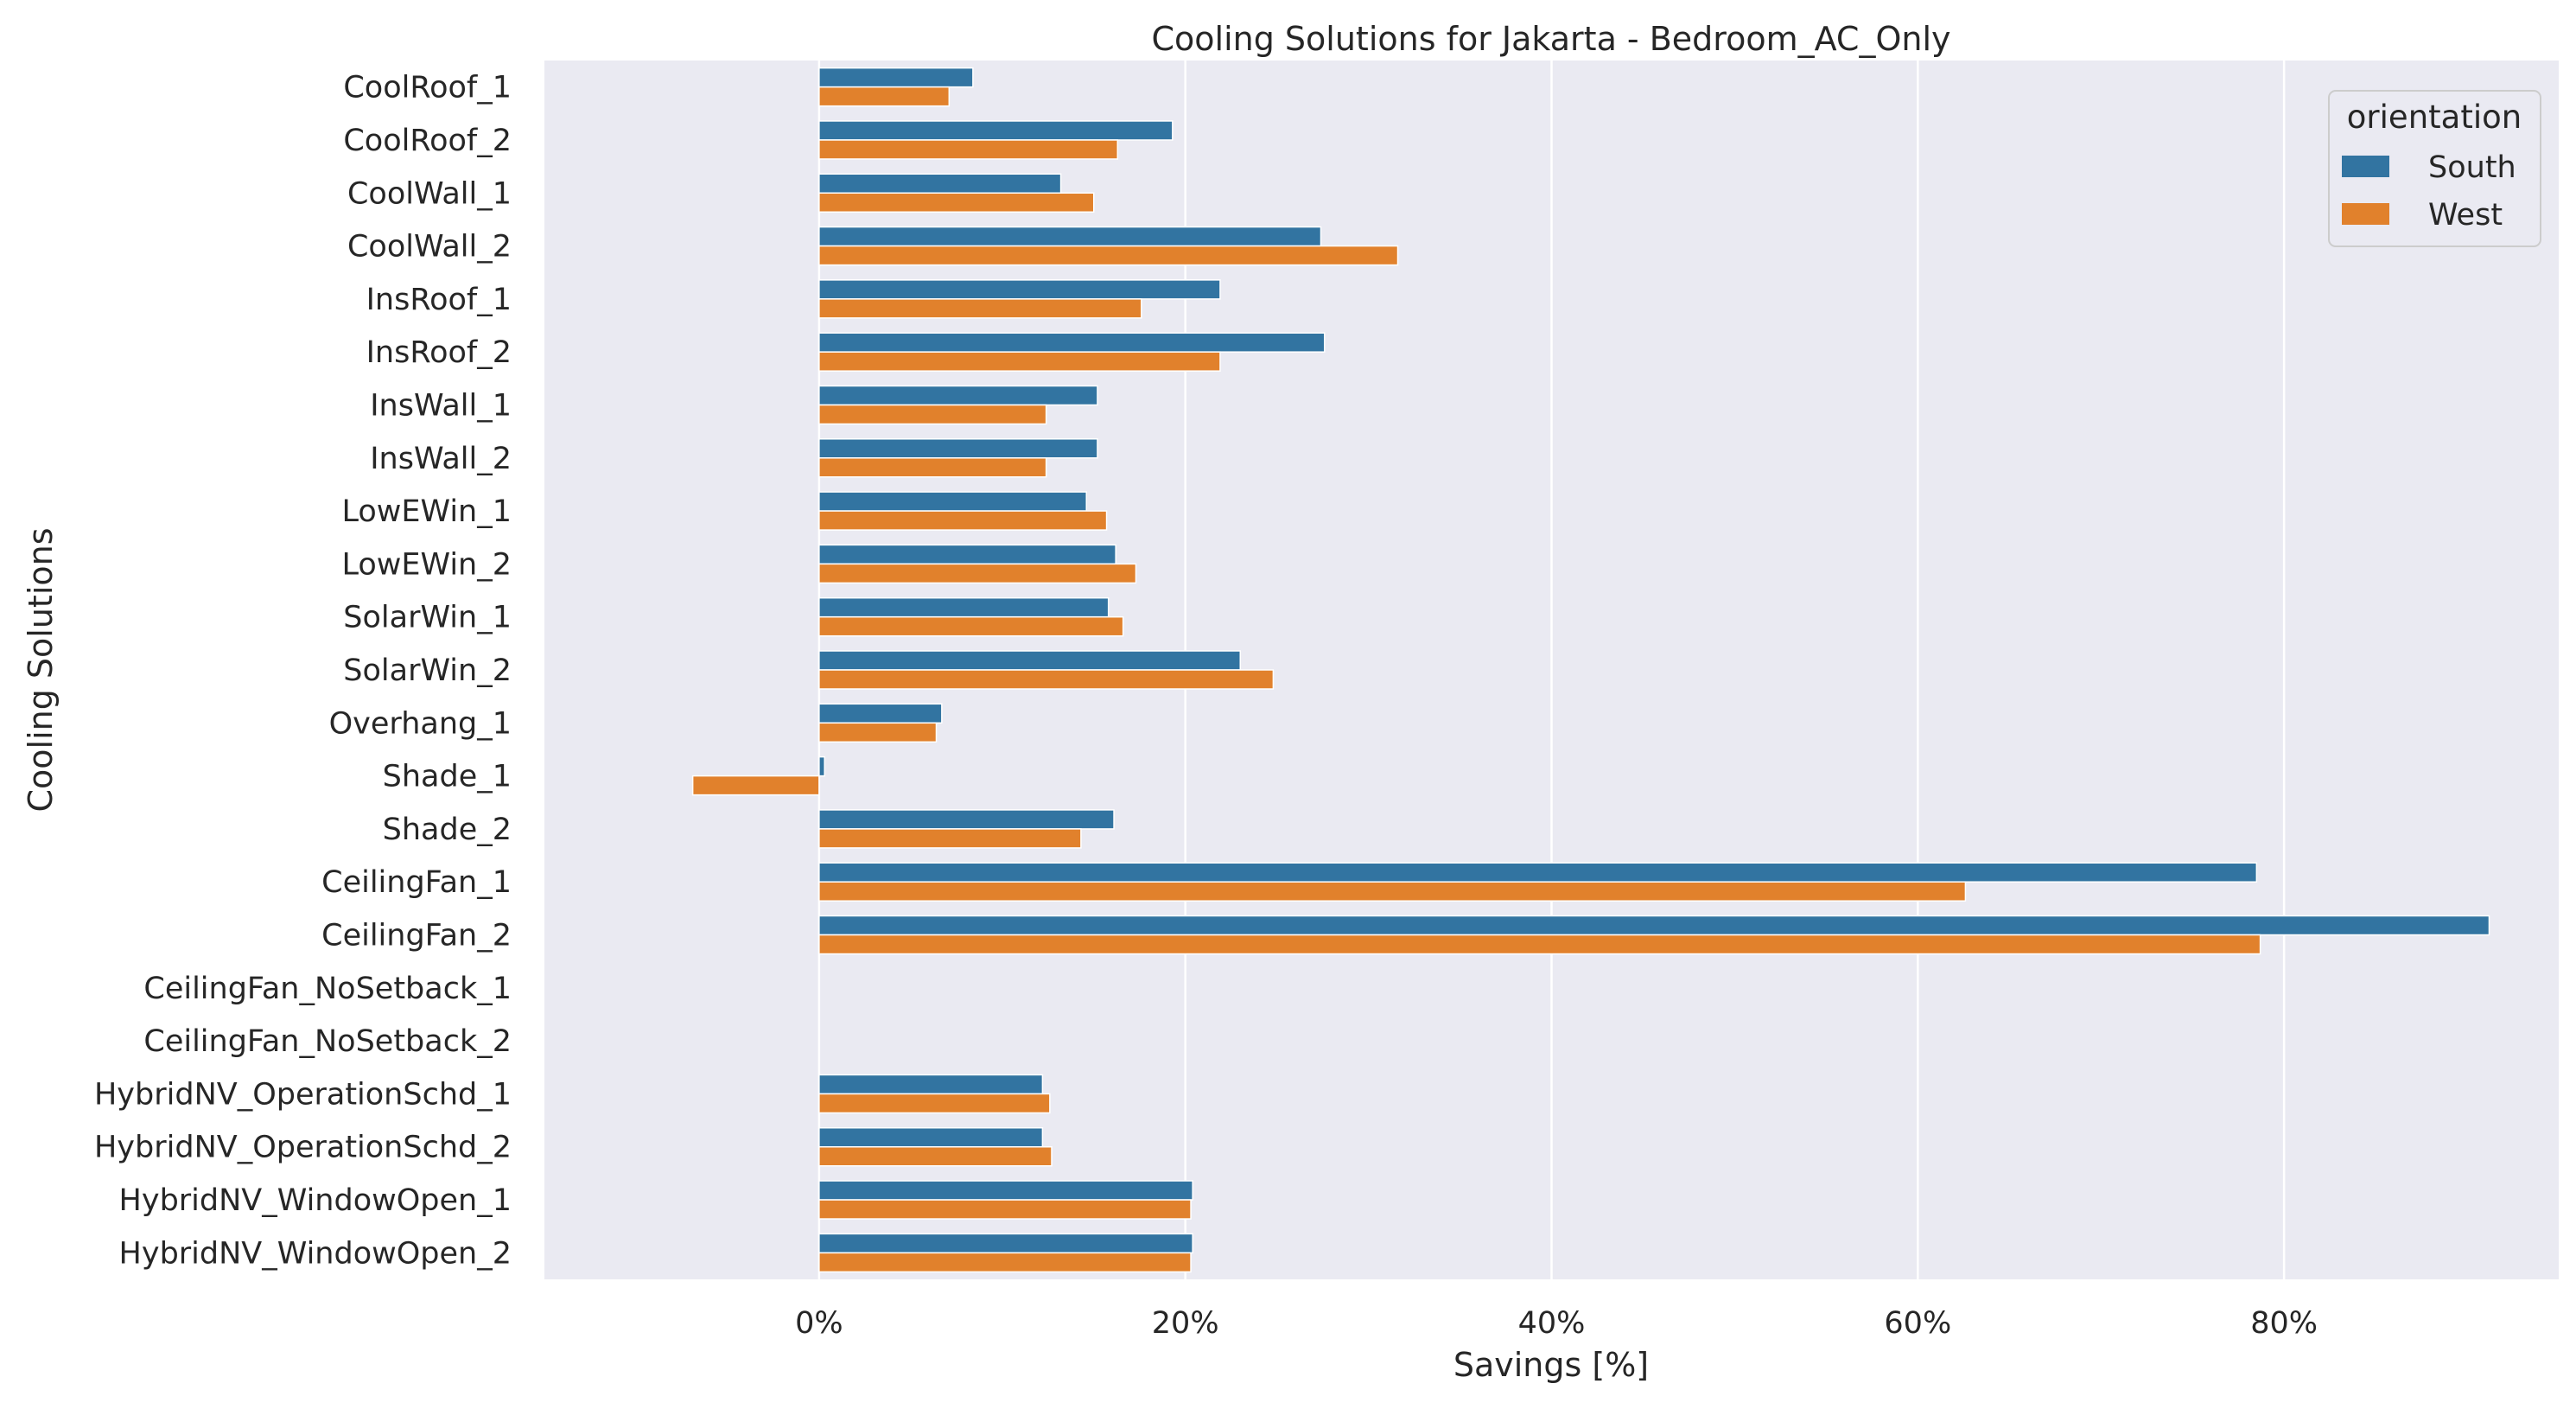 This screenshot has height=1409, width=2576. I want to click on y-tick-label: InsWall_2, so click(441, 459).